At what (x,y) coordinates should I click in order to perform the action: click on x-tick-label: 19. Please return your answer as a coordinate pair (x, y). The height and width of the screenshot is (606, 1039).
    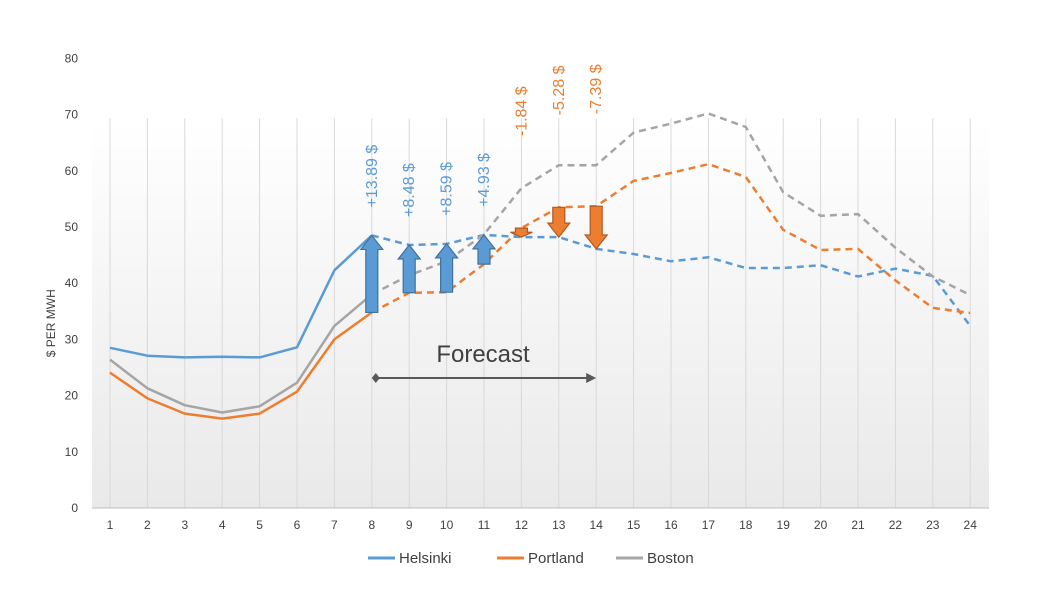
    Looking at the image, I should click on (784, 525).